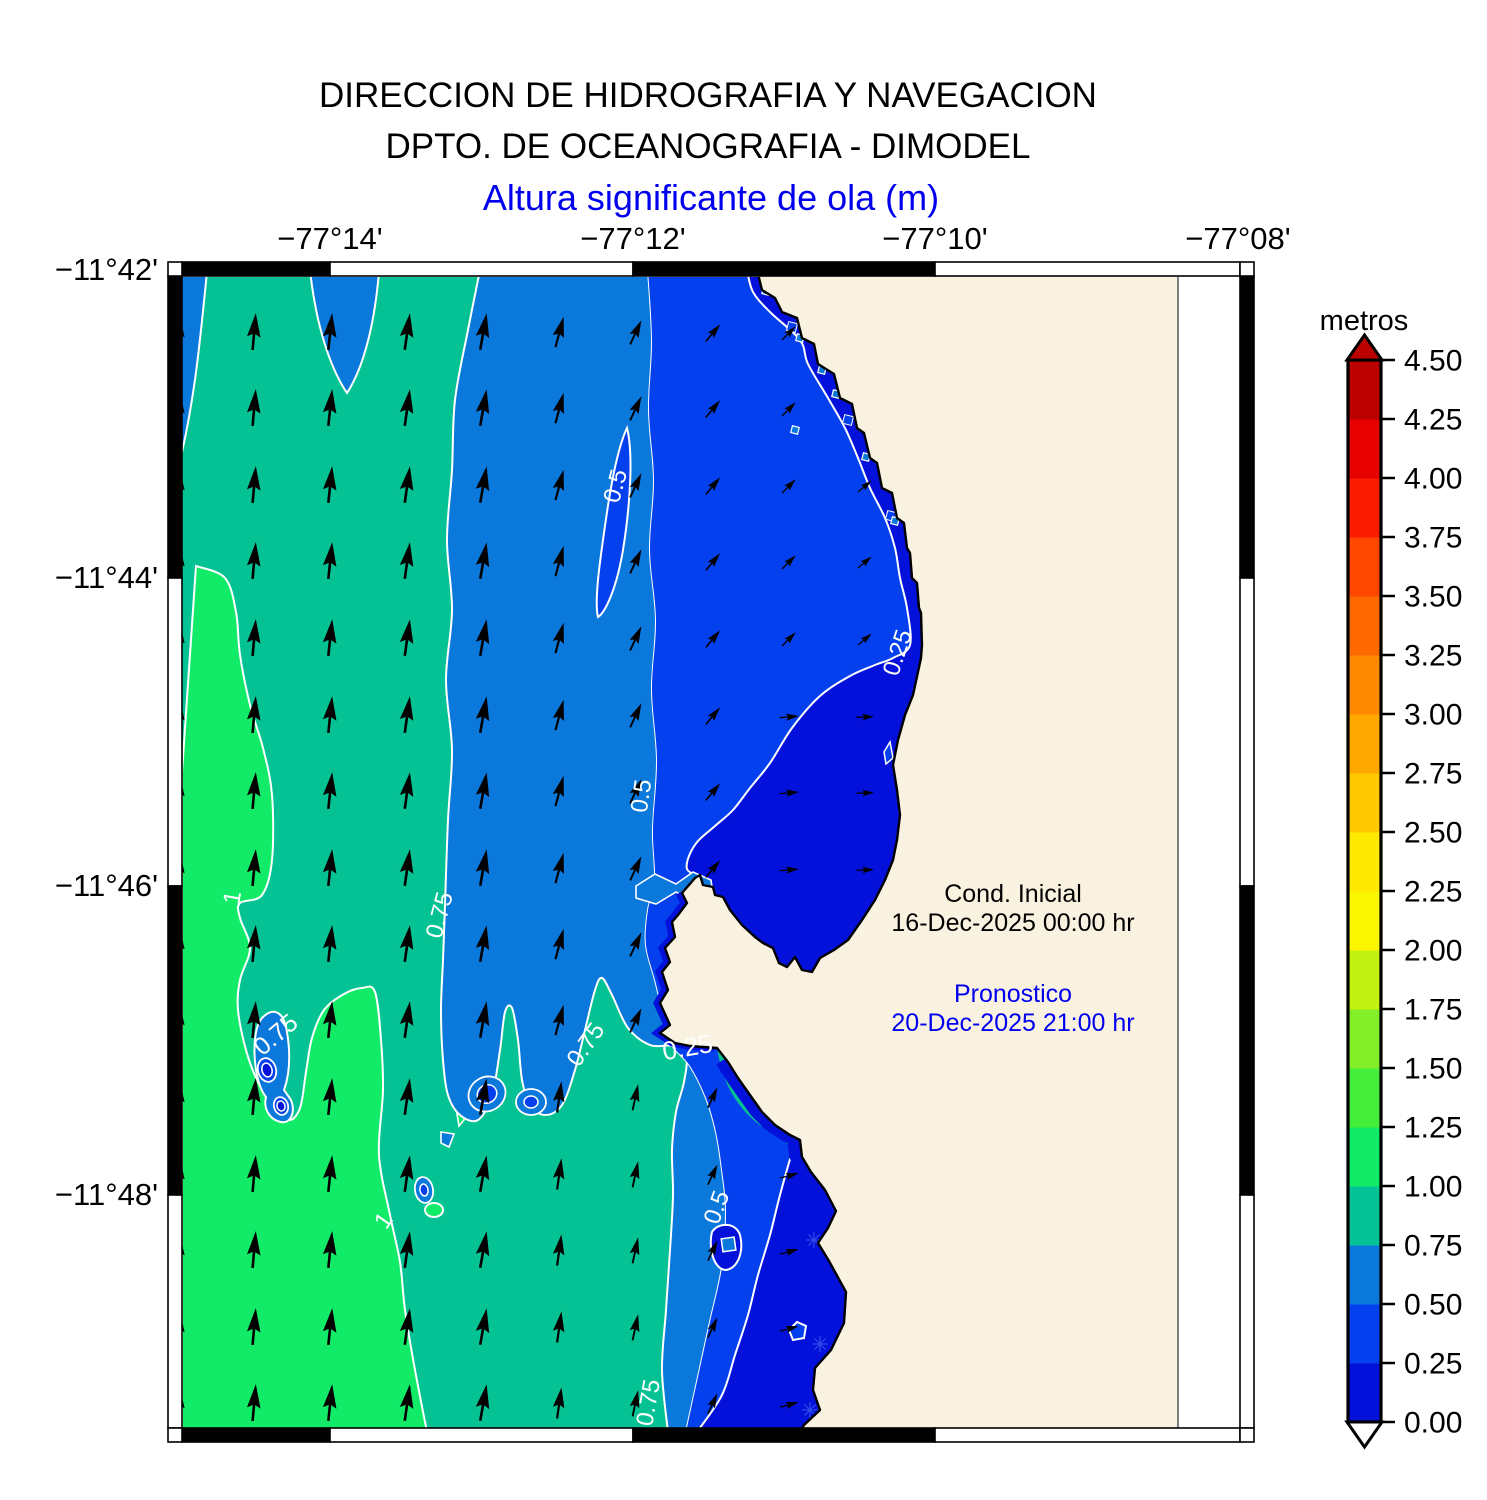 The image size is (1487, 1500). I want to click on svg-text: −11°42', so click(106, 269).